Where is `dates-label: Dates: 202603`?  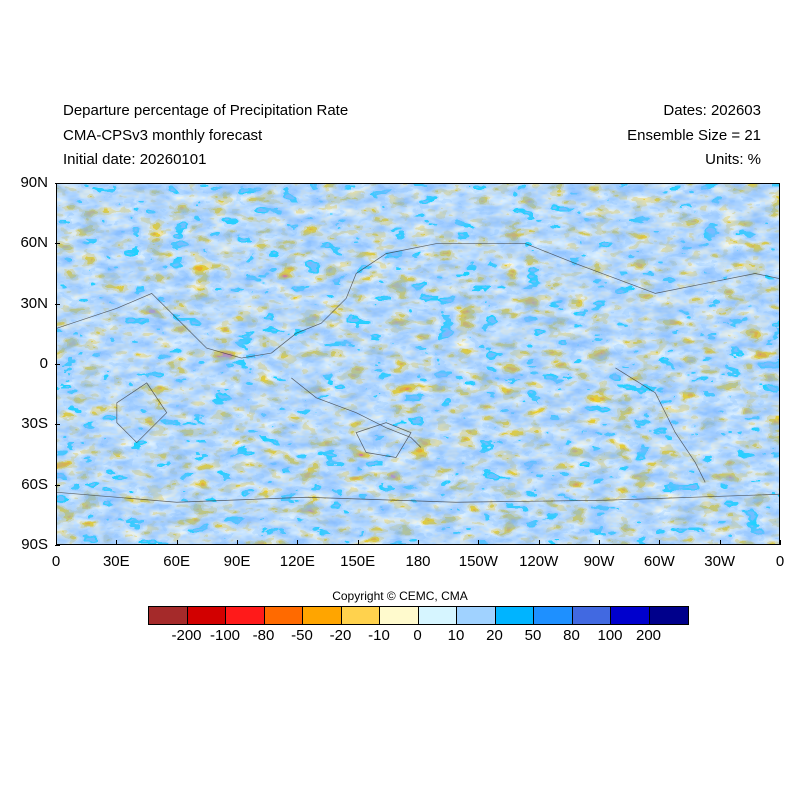 dates-label: Dates: 202603 is located at coordinates (712, 110).